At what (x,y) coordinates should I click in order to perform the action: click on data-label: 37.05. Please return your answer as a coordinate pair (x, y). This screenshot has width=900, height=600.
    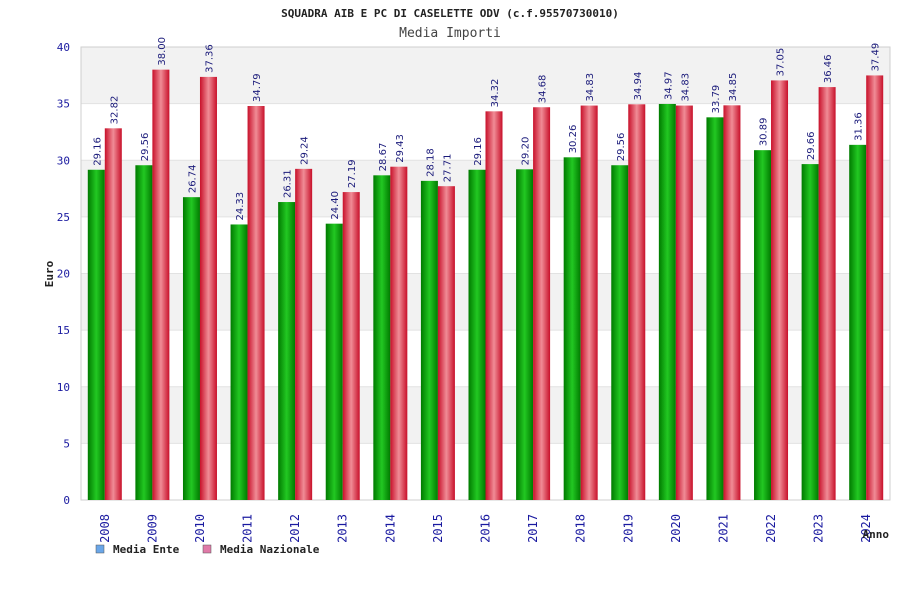
    Looking at the image, I should click on (781, 62).